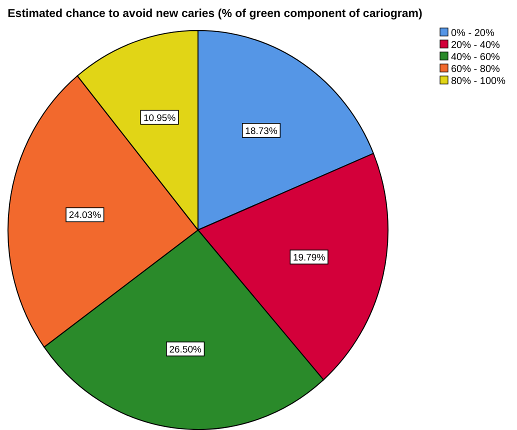 The width and height of the screenshot is (517, 430). What do you see at coordinates (475, 45) in the screenshot?
I see `legend-label: 20% - 40%` at bounding box center [475, 45].